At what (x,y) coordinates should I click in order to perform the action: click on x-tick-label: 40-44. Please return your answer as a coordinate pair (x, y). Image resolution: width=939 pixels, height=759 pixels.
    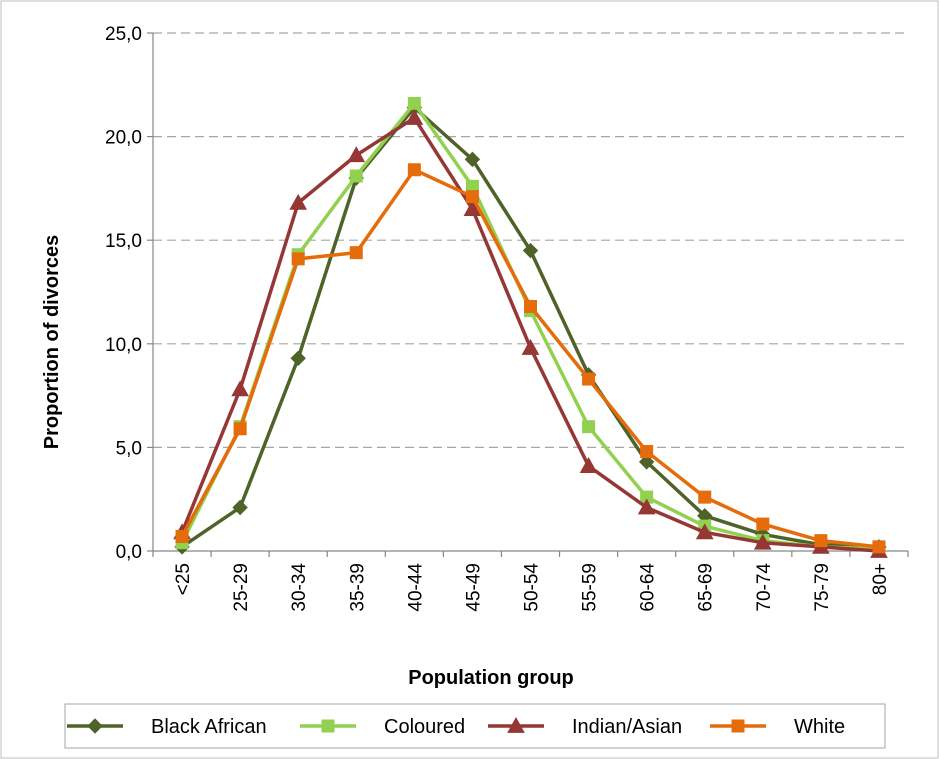
    Looking at the image, I should click on (415, 587).